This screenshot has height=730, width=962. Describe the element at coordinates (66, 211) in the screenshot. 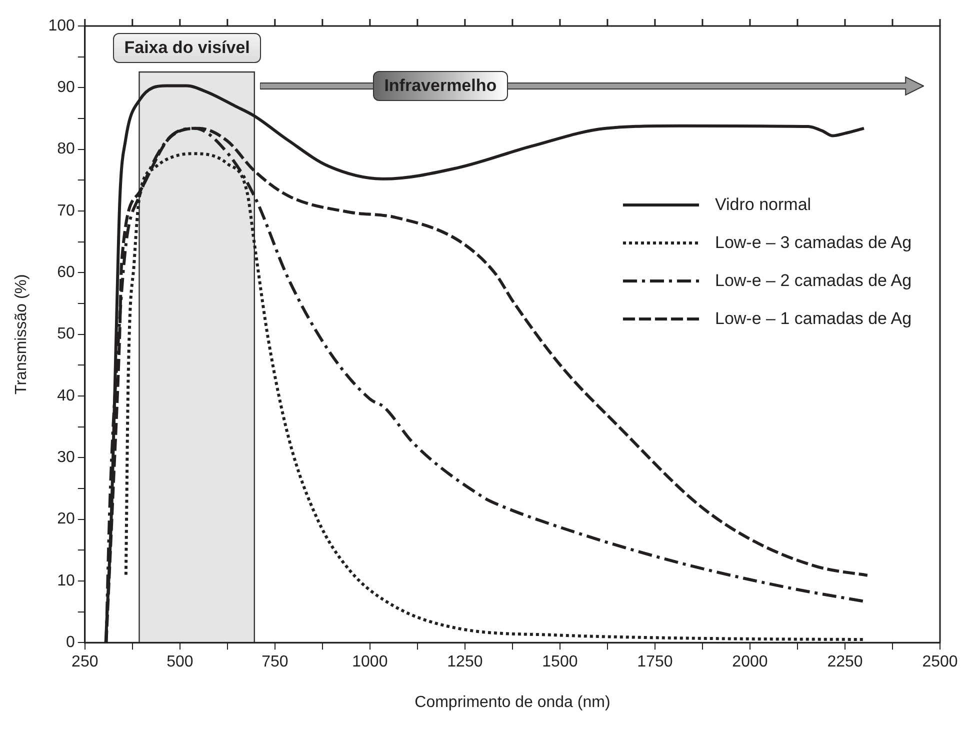

I see `y-tick-label: 70` at that location.